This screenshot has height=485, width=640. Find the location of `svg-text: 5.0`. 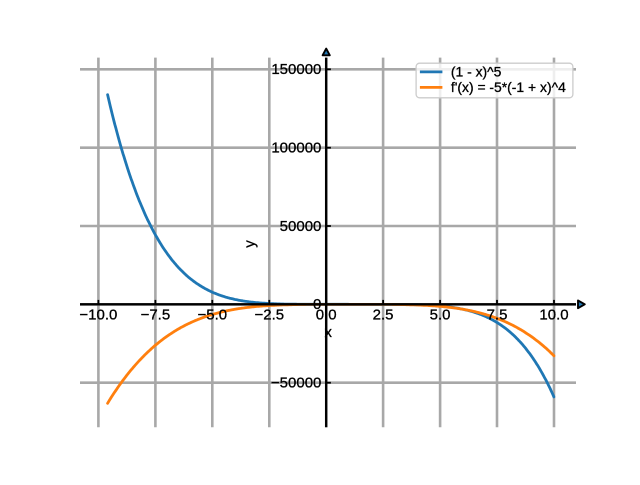

svg-text: 5.0 is located at coordinates (440, 314).